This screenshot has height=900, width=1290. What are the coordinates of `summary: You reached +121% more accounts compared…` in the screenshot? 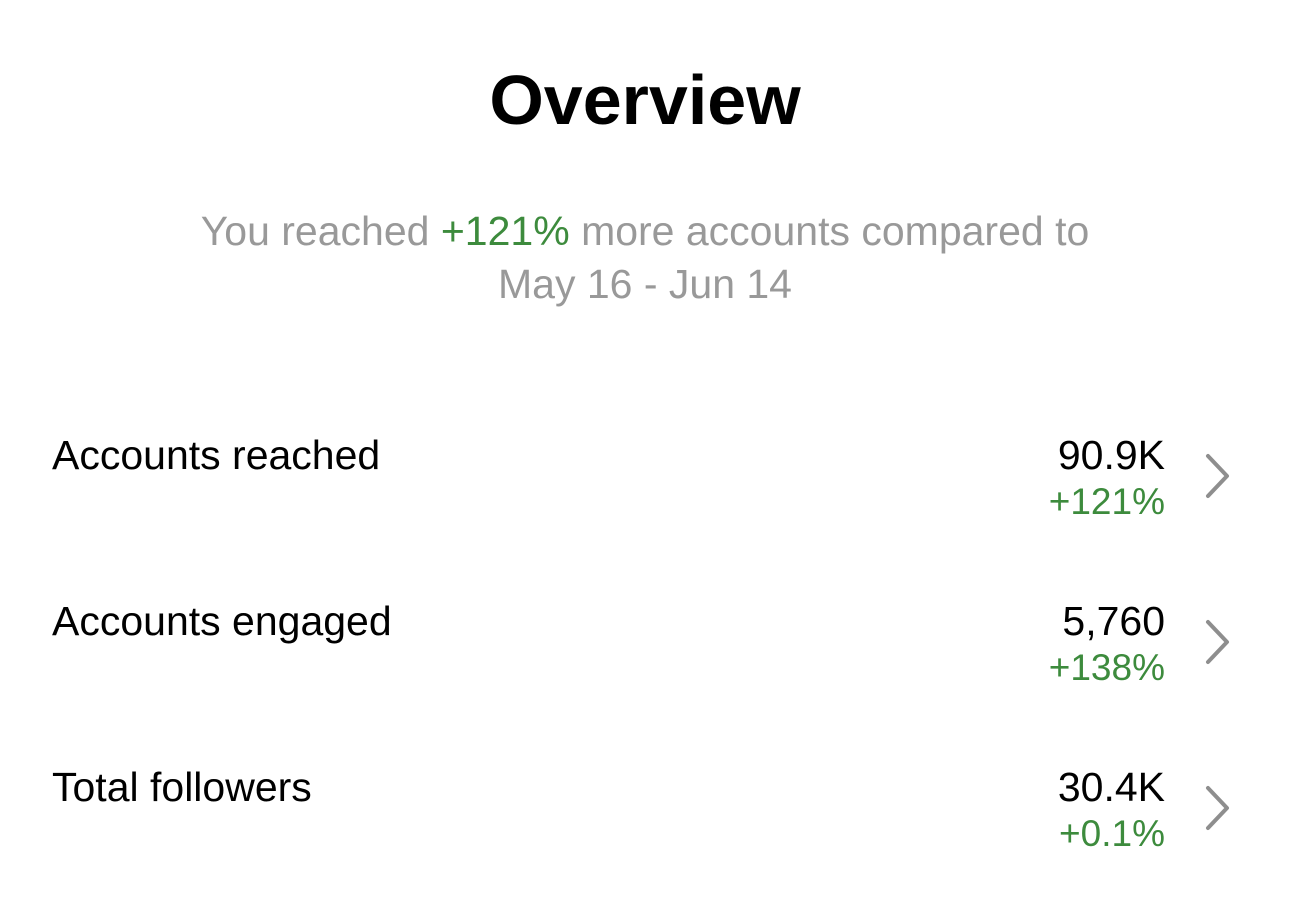 It's located at (645, 258).